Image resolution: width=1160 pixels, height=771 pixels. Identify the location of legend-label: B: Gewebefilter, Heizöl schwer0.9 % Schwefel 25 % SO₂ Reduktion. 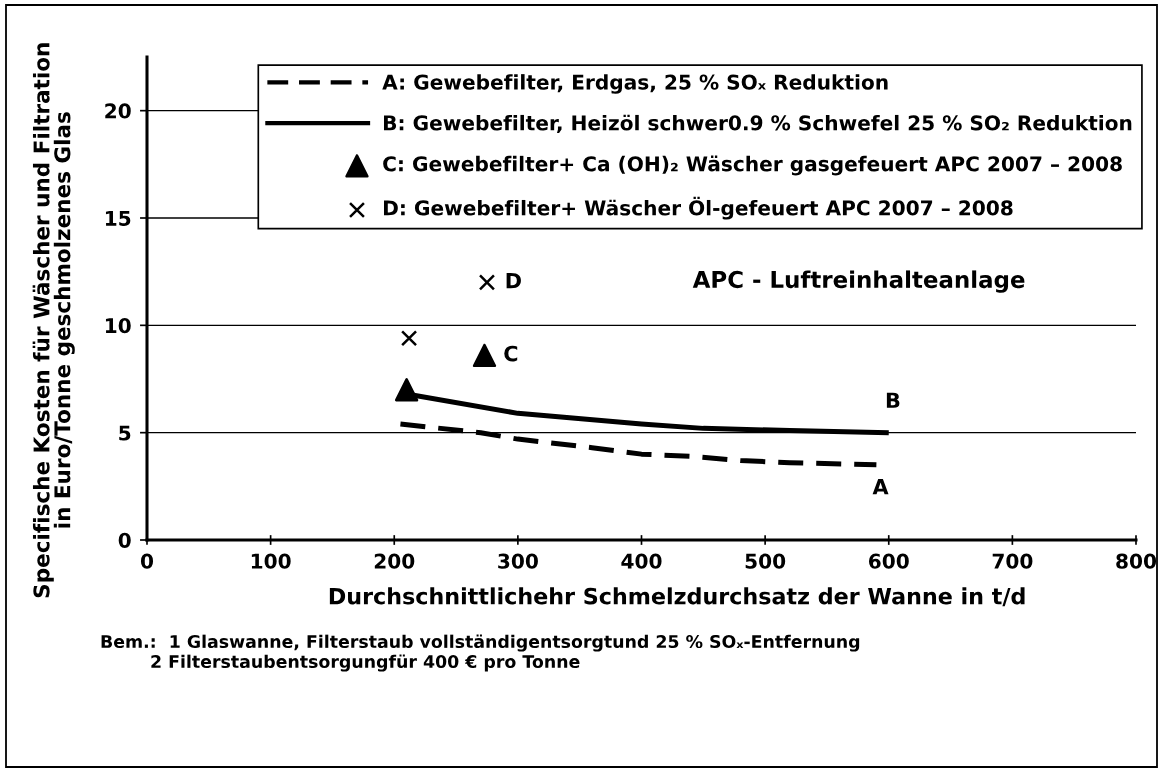
(758, 124).